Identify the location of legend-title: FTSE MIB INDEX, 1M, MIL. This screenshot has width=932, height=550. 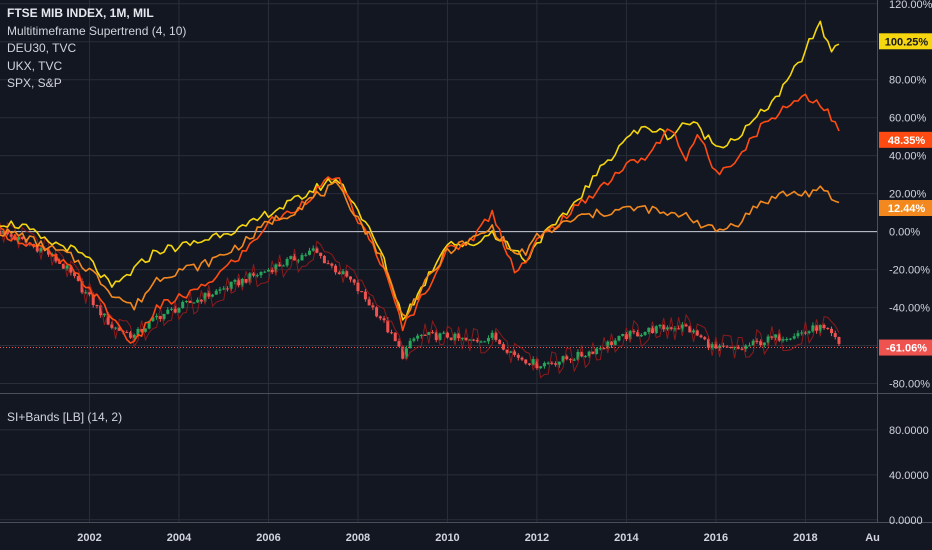
(80, 13).